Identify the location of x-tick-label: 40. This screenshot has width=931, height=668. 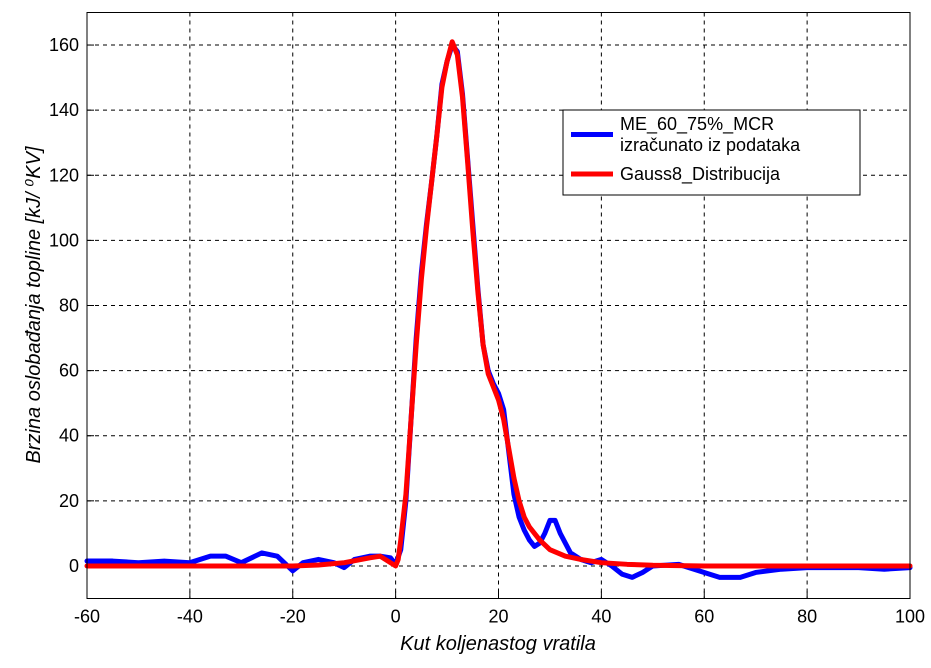
(601, 617).